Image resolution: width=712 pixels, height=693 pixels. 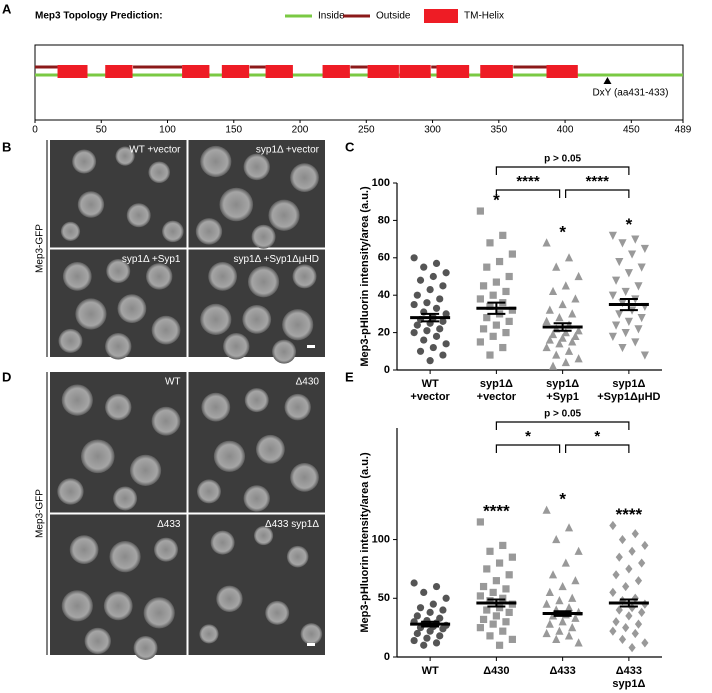 What do you see at coordinates (6, 376) in the screenshot?
I see `panel-letter: D` at bounding box center [6, 376].